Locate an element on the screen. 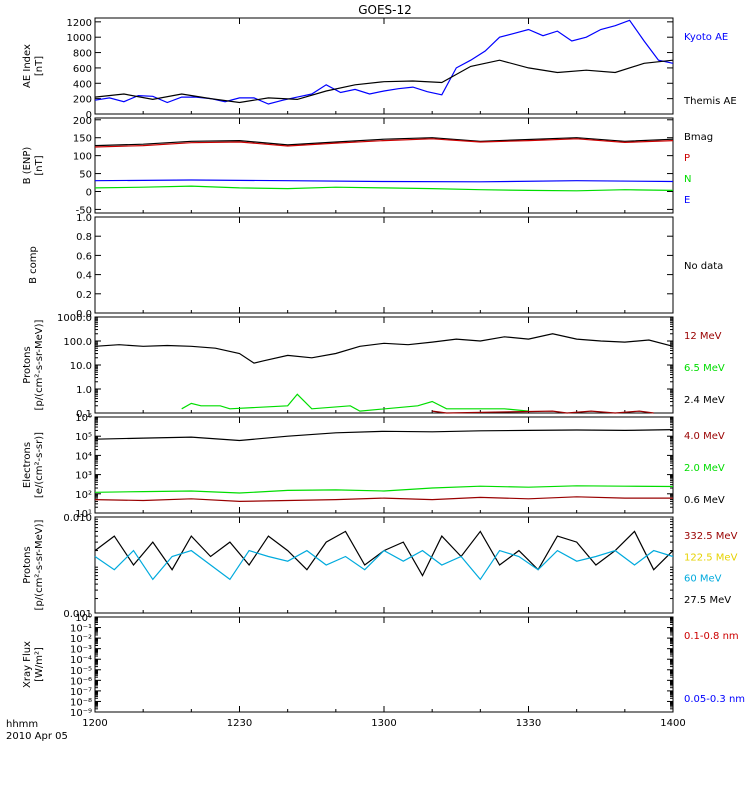  legend-entry: Bmag is located at coordinates (698, 137).